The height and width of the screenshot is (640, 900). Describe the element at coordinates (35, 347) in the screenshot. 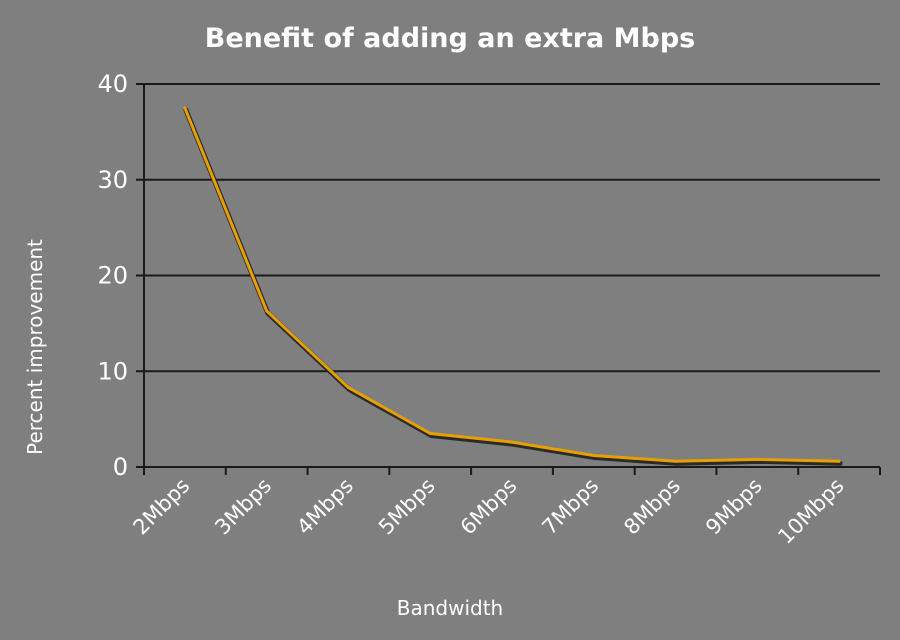

I see `y-axis-label: Percent improvement` at that location.